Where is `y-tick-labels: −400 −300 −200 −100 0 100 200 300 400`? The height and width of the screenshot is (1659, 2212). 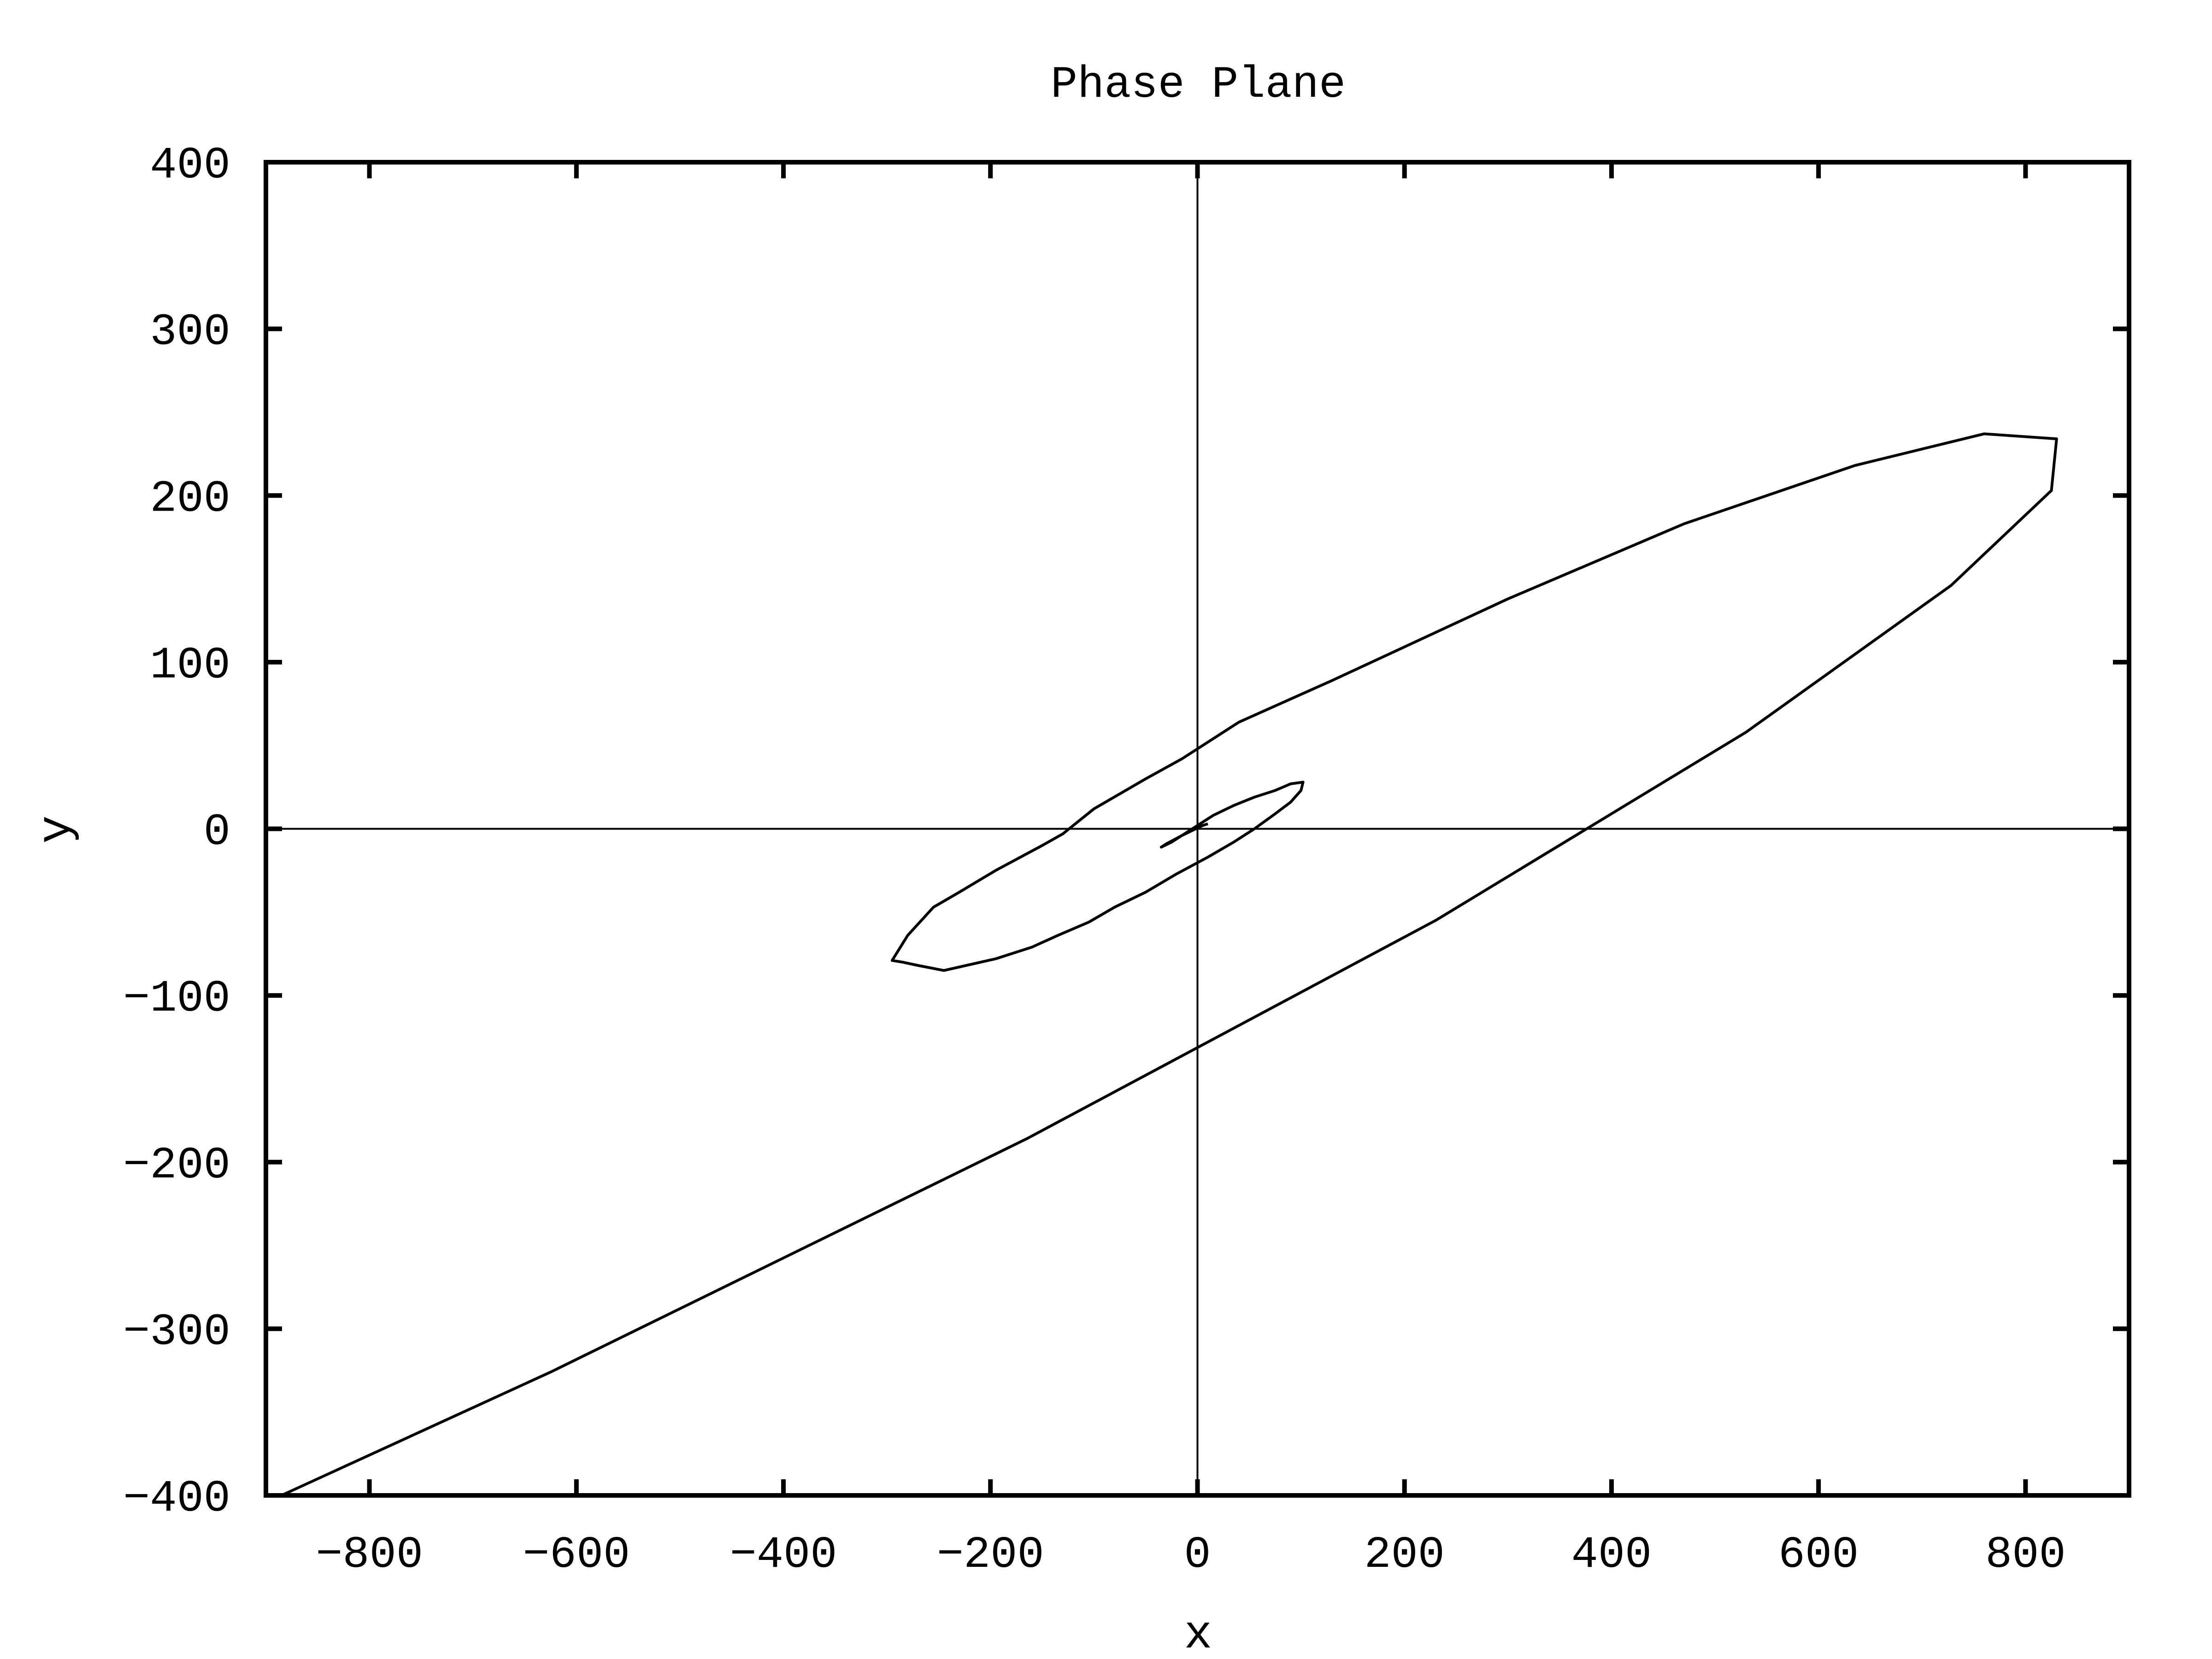
y-tick-labels: −400 −300 −200 −100 0 100 200 300 400 is located at coordinates (176, 832).